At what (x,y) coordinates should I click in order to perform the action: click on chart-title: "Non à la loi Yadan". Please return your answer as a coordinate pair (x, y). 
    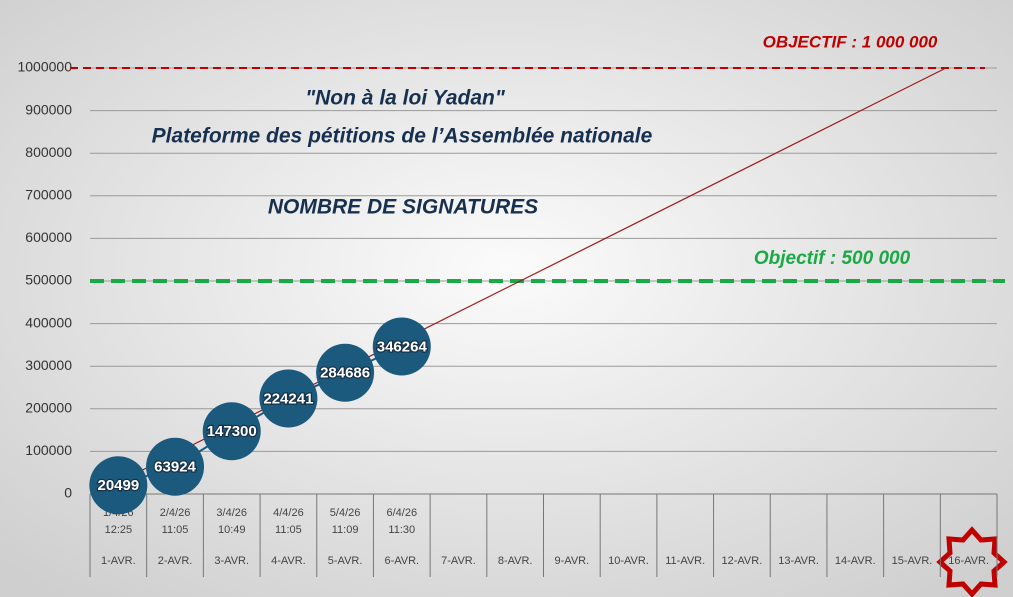
    Looking at the image, I should click on (405, 98).